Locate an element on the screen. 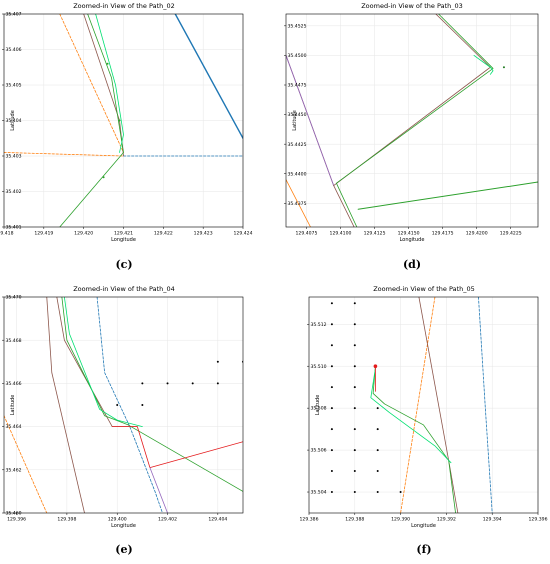 Image resolution: width=550 pixels, height=564 pixels. chart-3-data is located at coordinates (411, 405).